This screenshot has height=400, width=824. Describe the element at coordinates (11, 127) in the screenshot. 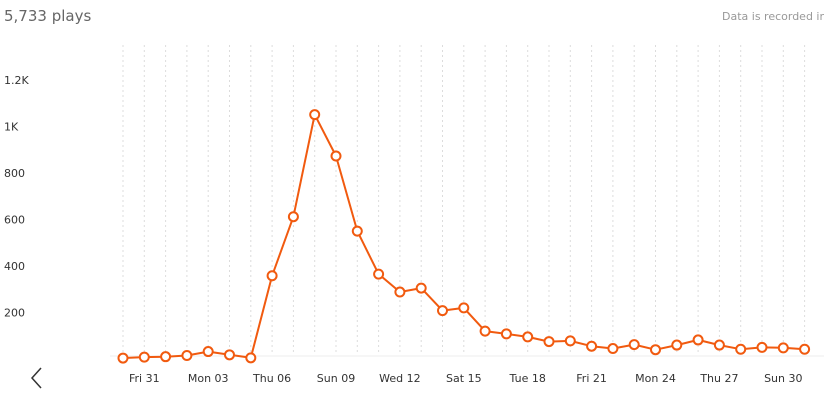

I see `y-tick-label: 1K` at that location.